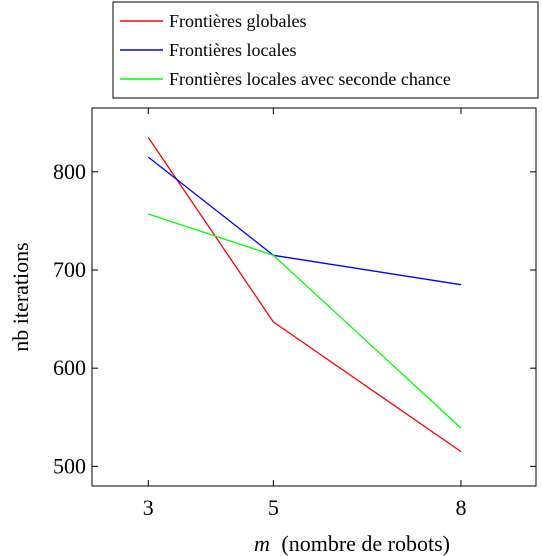 This screenshot has width=542, height=556. Describe the element at coordinates (69, 465) in the screenshot. I see `y-tick-label: 500` at that location.